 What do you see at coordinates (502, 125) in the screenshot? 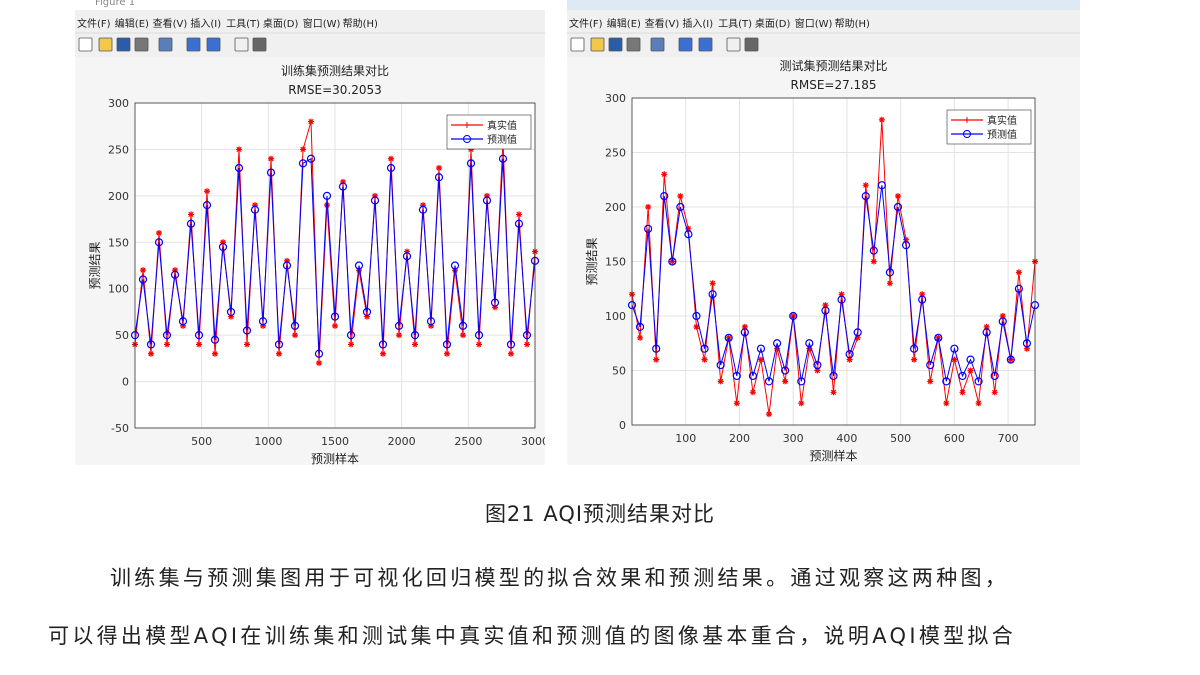
I see `legend-label: 真实值` at bounding box center [502, 125].